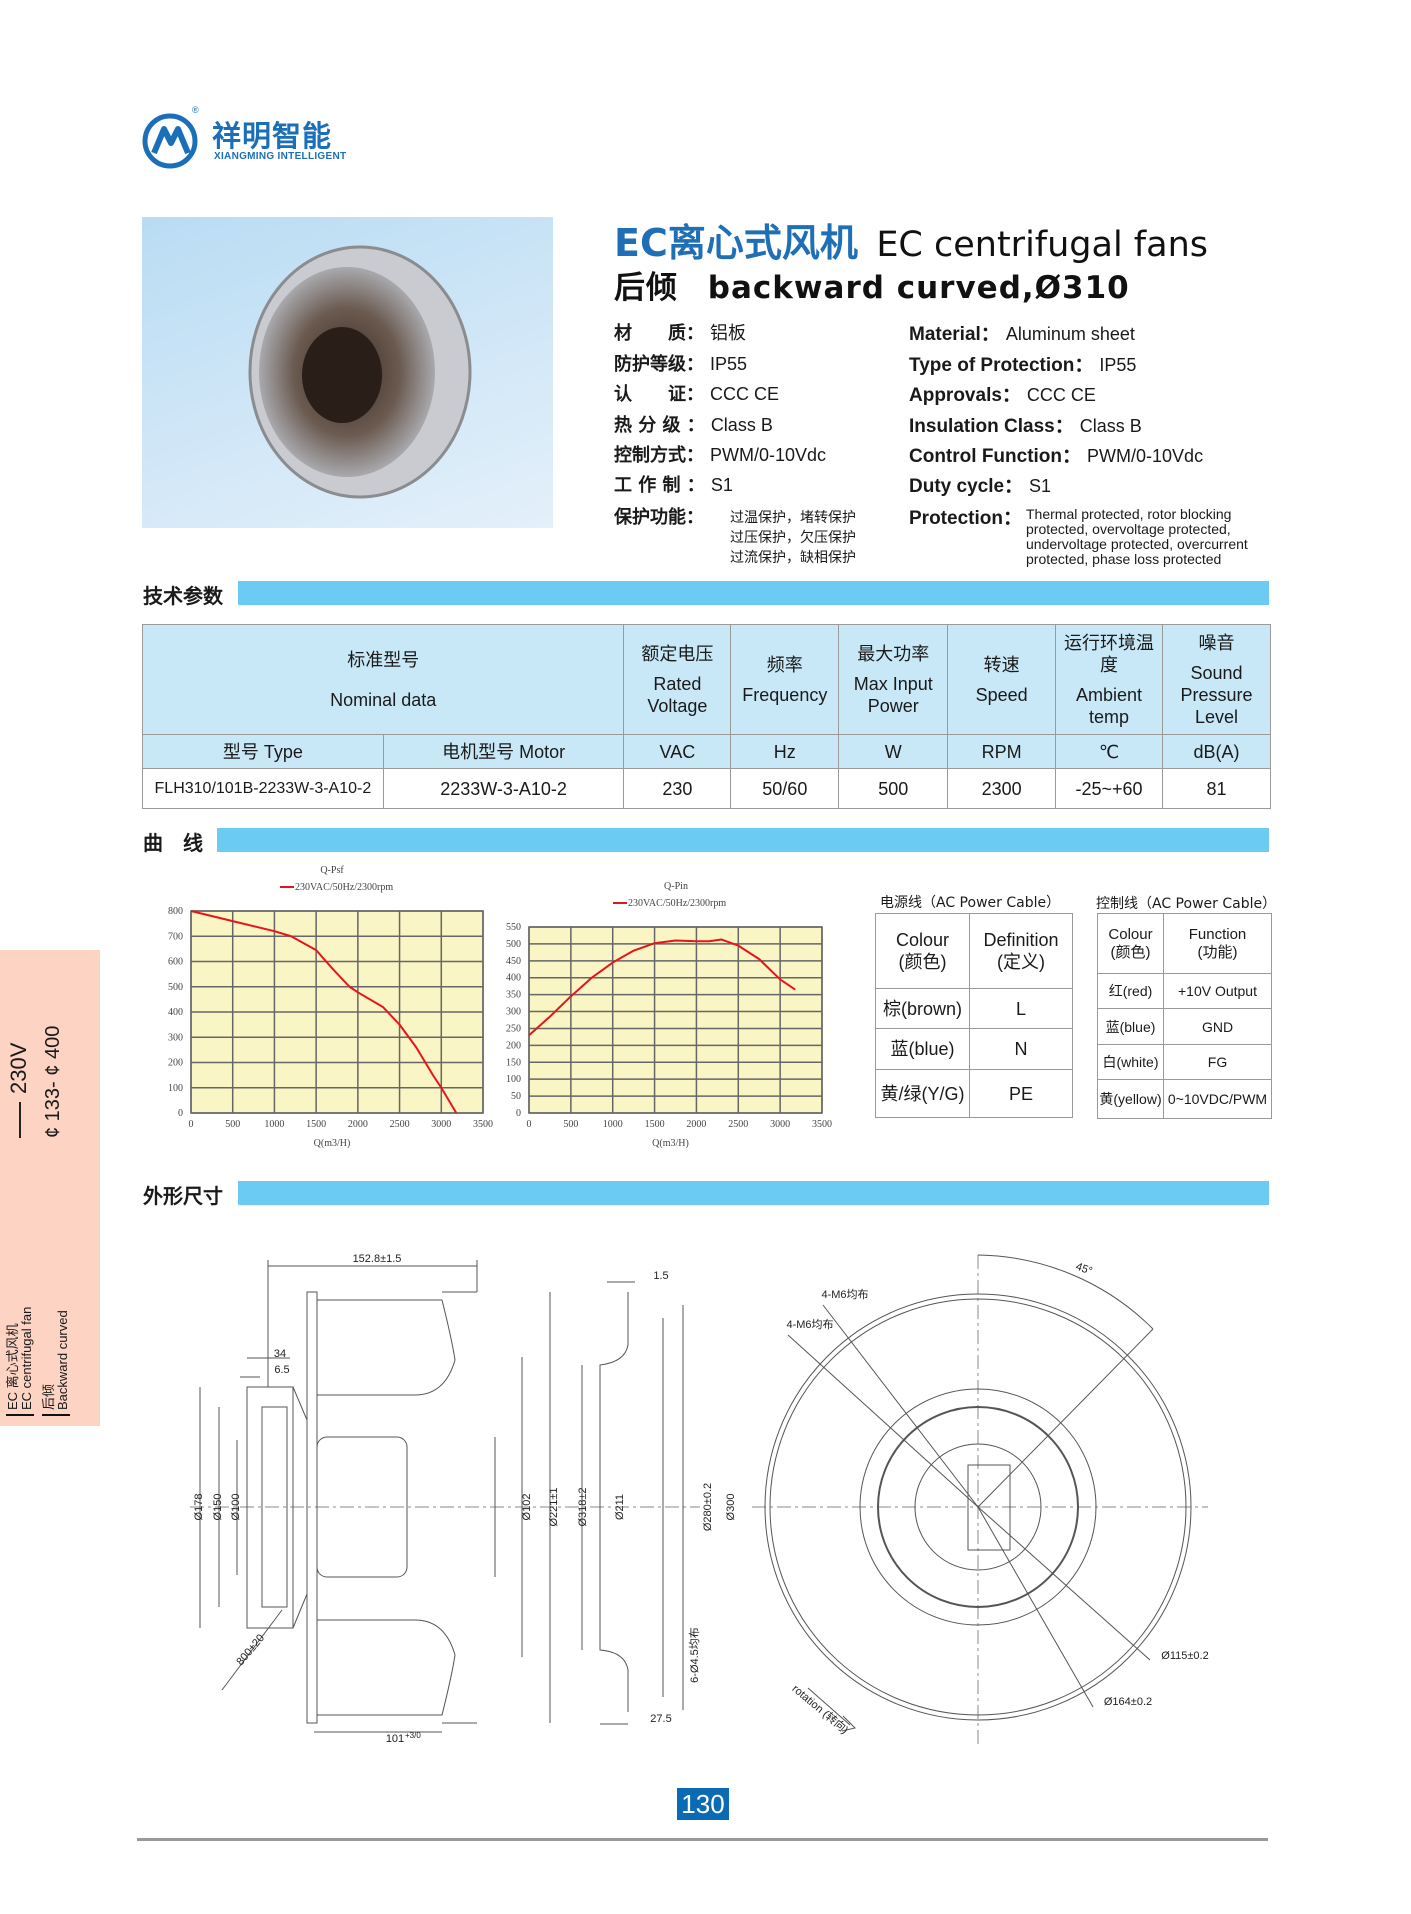 This screenshot has width=1411, height=1914. I want to click on table-cell: 500, so click(893, 788).